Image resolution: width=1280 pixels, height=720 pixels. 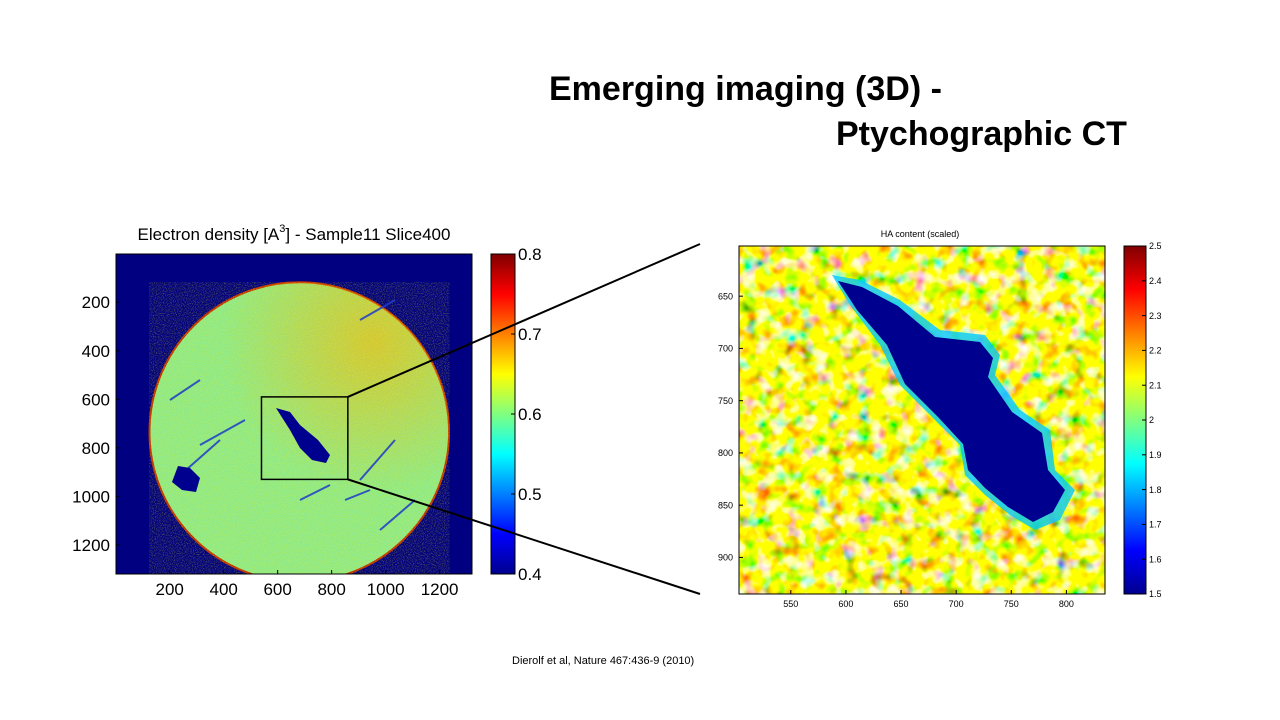 I want to click on left-plot-frame, so click(x=294, y=414).